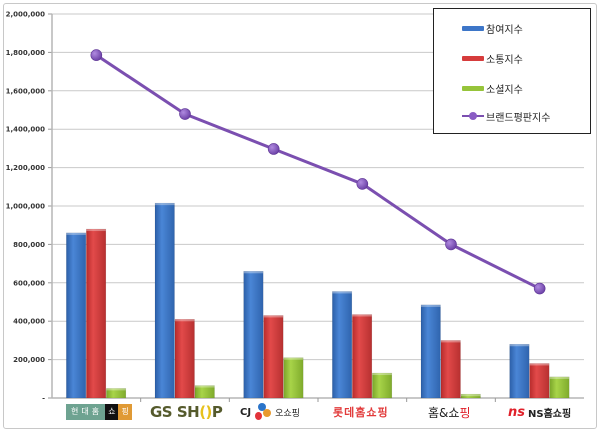 The height and width of the screenshot is (432, 600). What do you see at coordinates (516, 412) in the screenshot?
I see `ns-mark-icon: ns` at bounding box center [516, 412].